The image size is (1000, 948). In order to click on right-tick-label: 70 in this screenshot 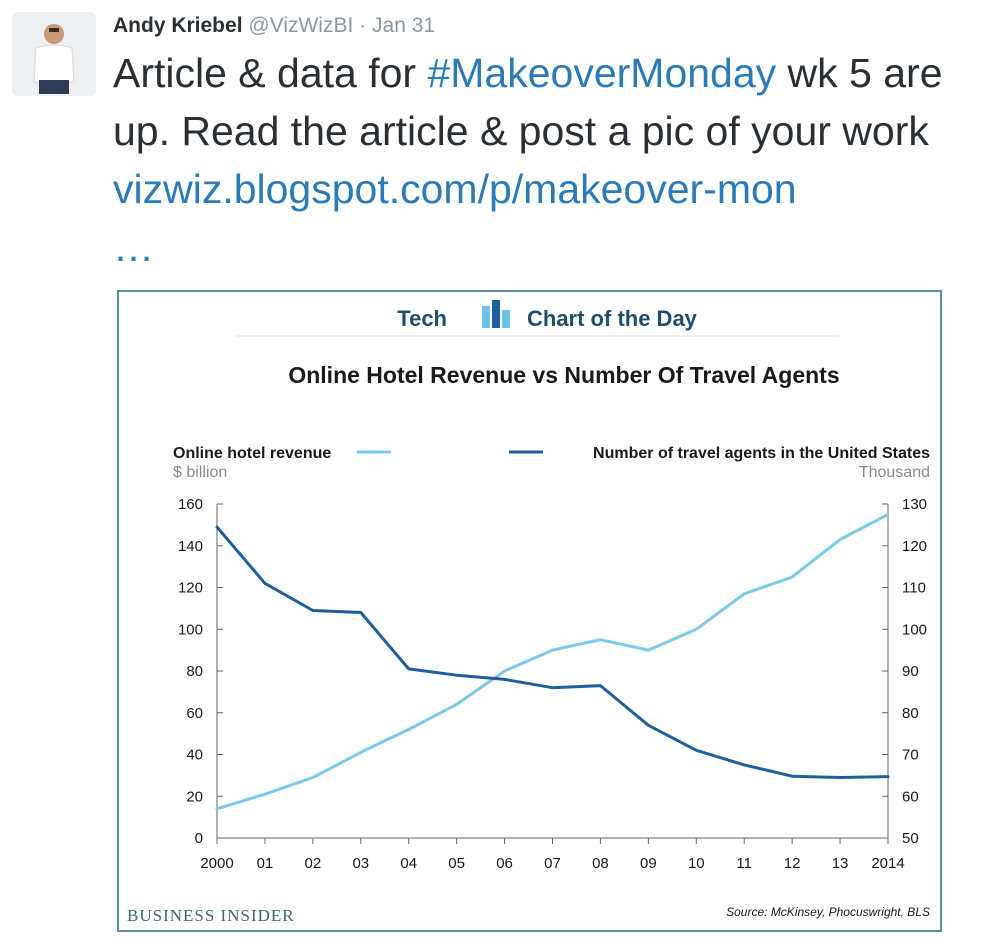, I will do `click(910, 755)`.